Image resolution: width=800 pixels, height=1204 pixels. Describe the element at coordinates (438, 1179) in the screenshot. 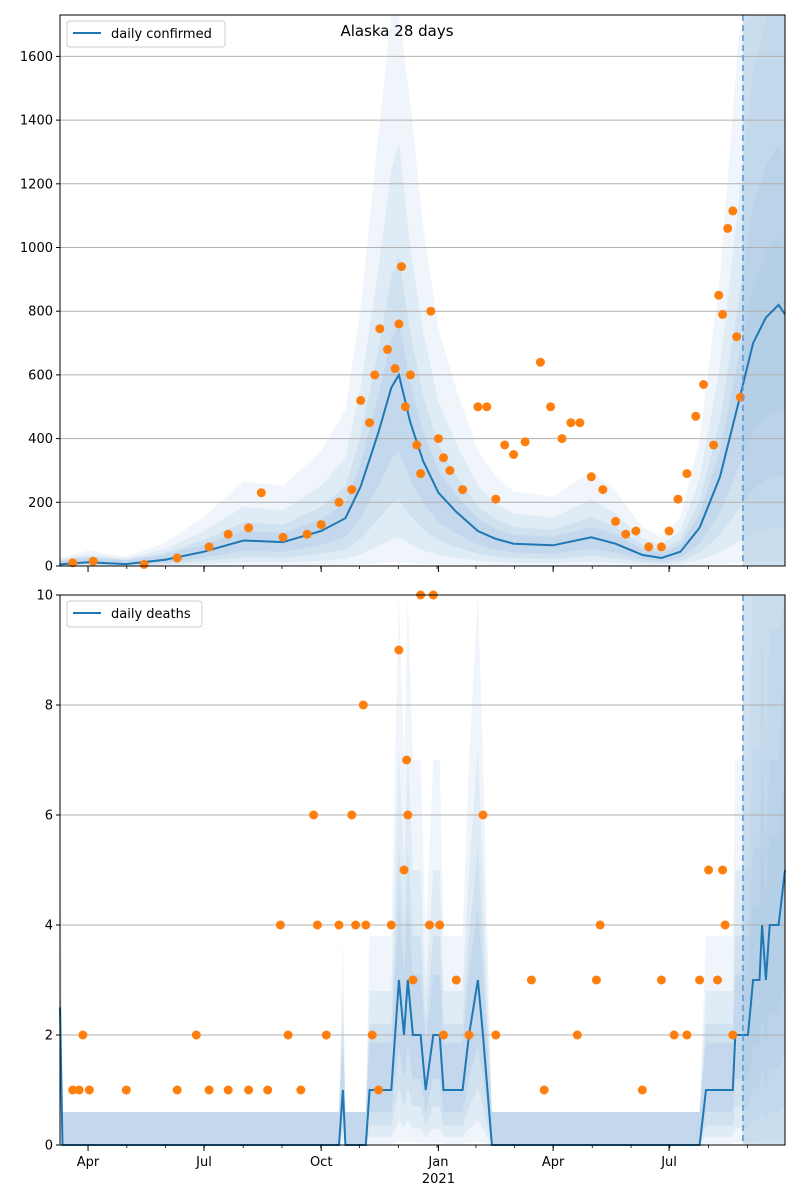

I see `x-tick-year-label: 2021` at that location.